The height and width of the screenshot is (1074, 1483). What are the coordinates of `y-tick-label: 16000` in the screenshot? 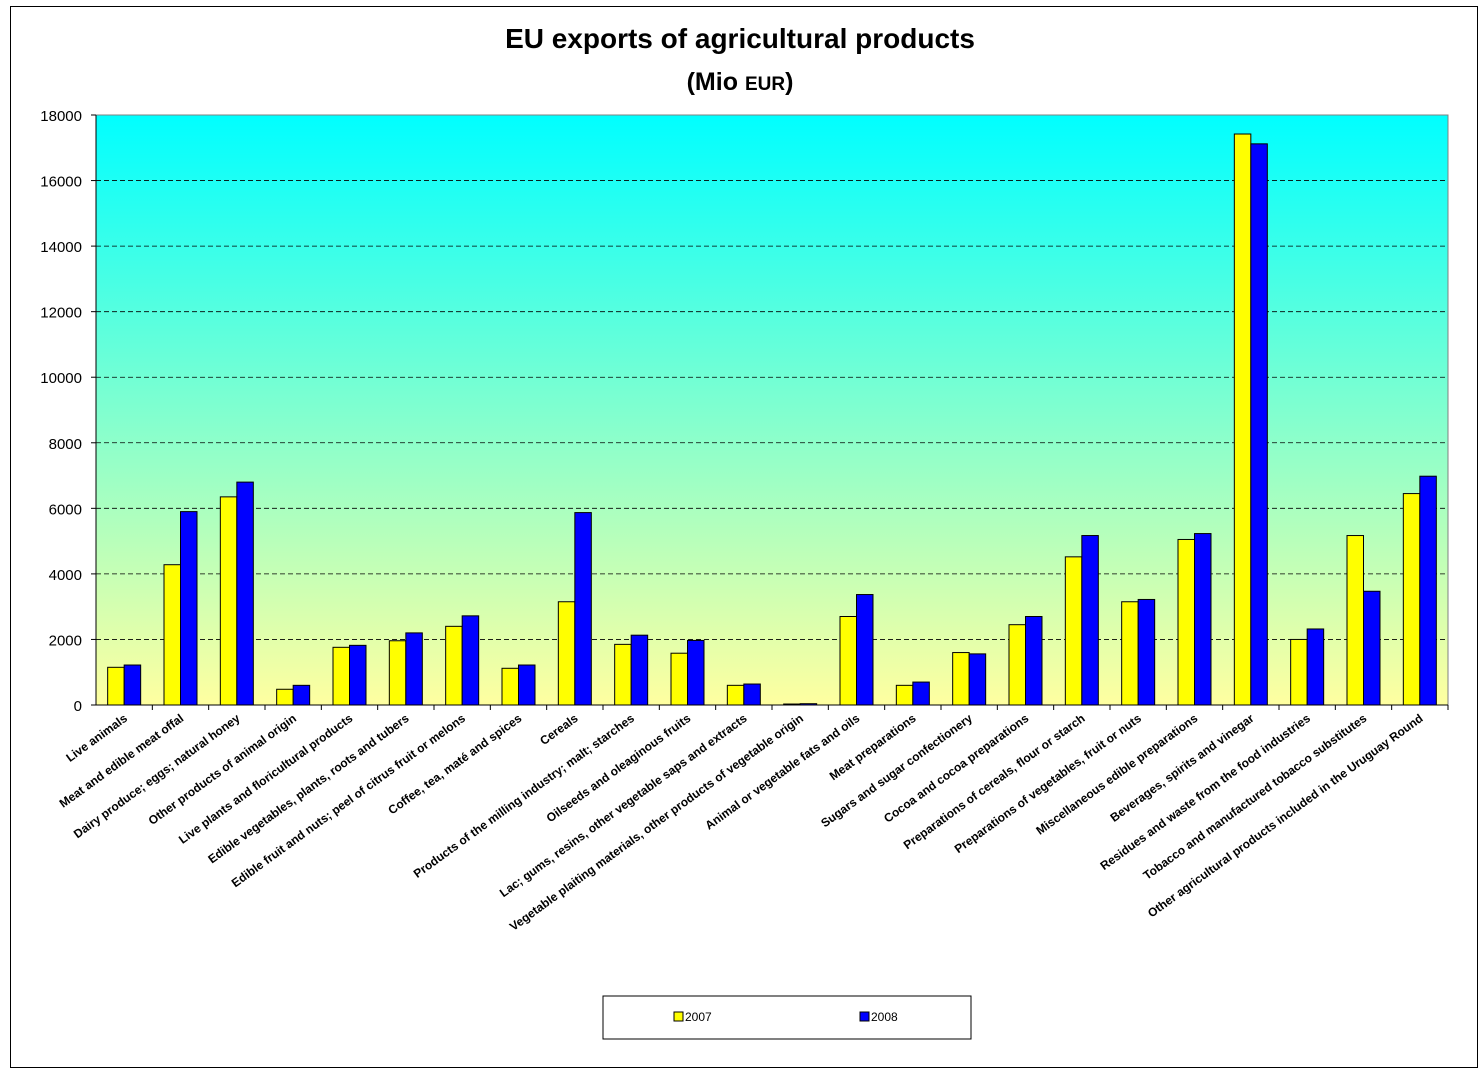 It's located at (61, 182).